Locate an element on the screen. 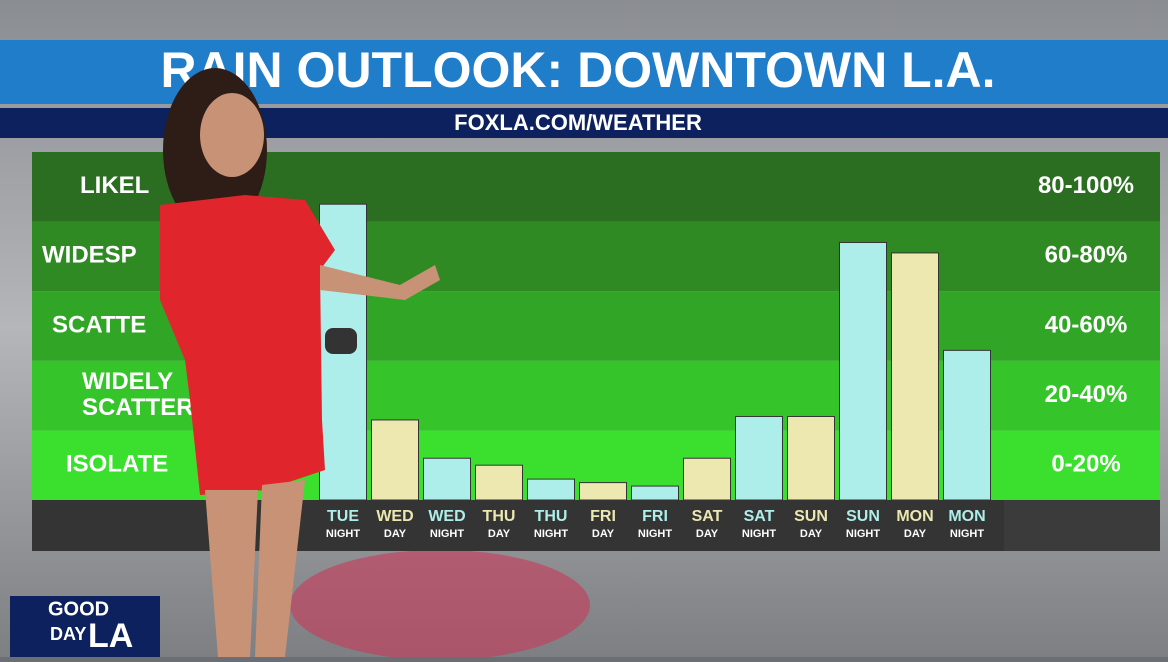 This screenshot has height=662, width=1168. band-label: WIDESP is located at coordinates (89, 255).